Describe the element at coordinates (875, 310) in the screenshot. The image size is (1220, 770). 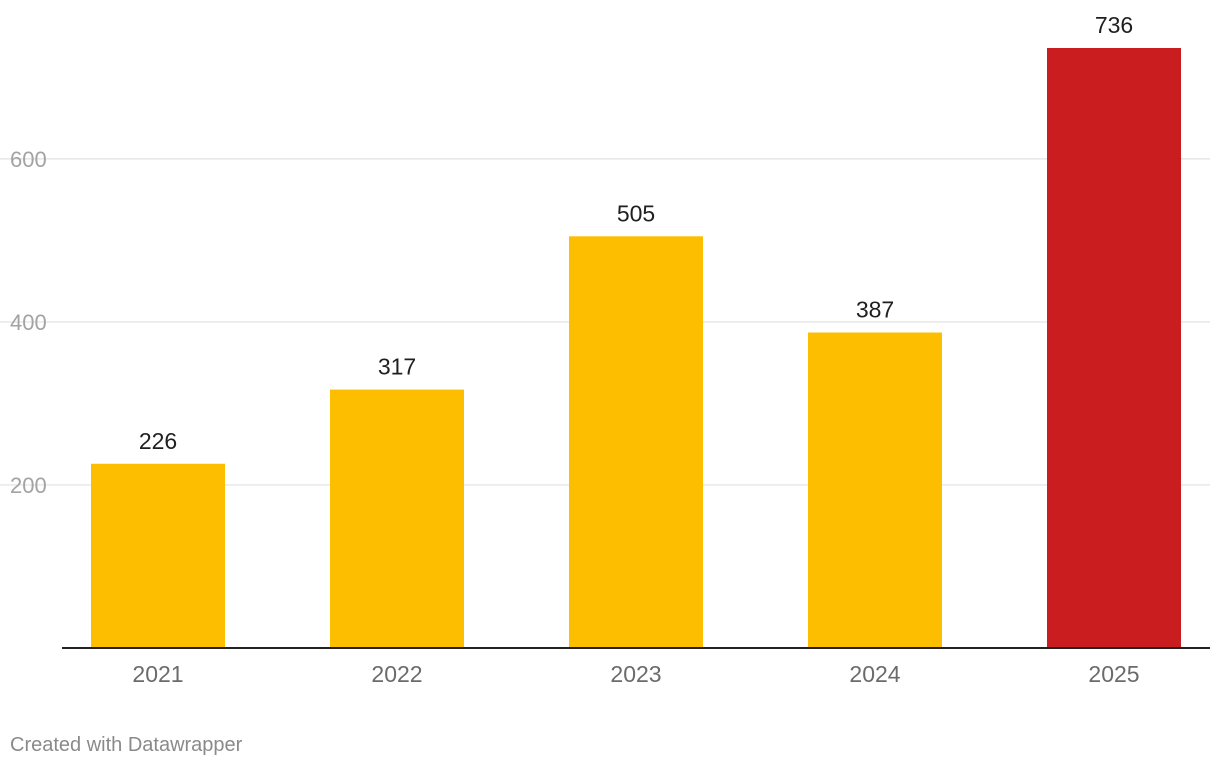
I see `data-label-2024: 387` at that location.